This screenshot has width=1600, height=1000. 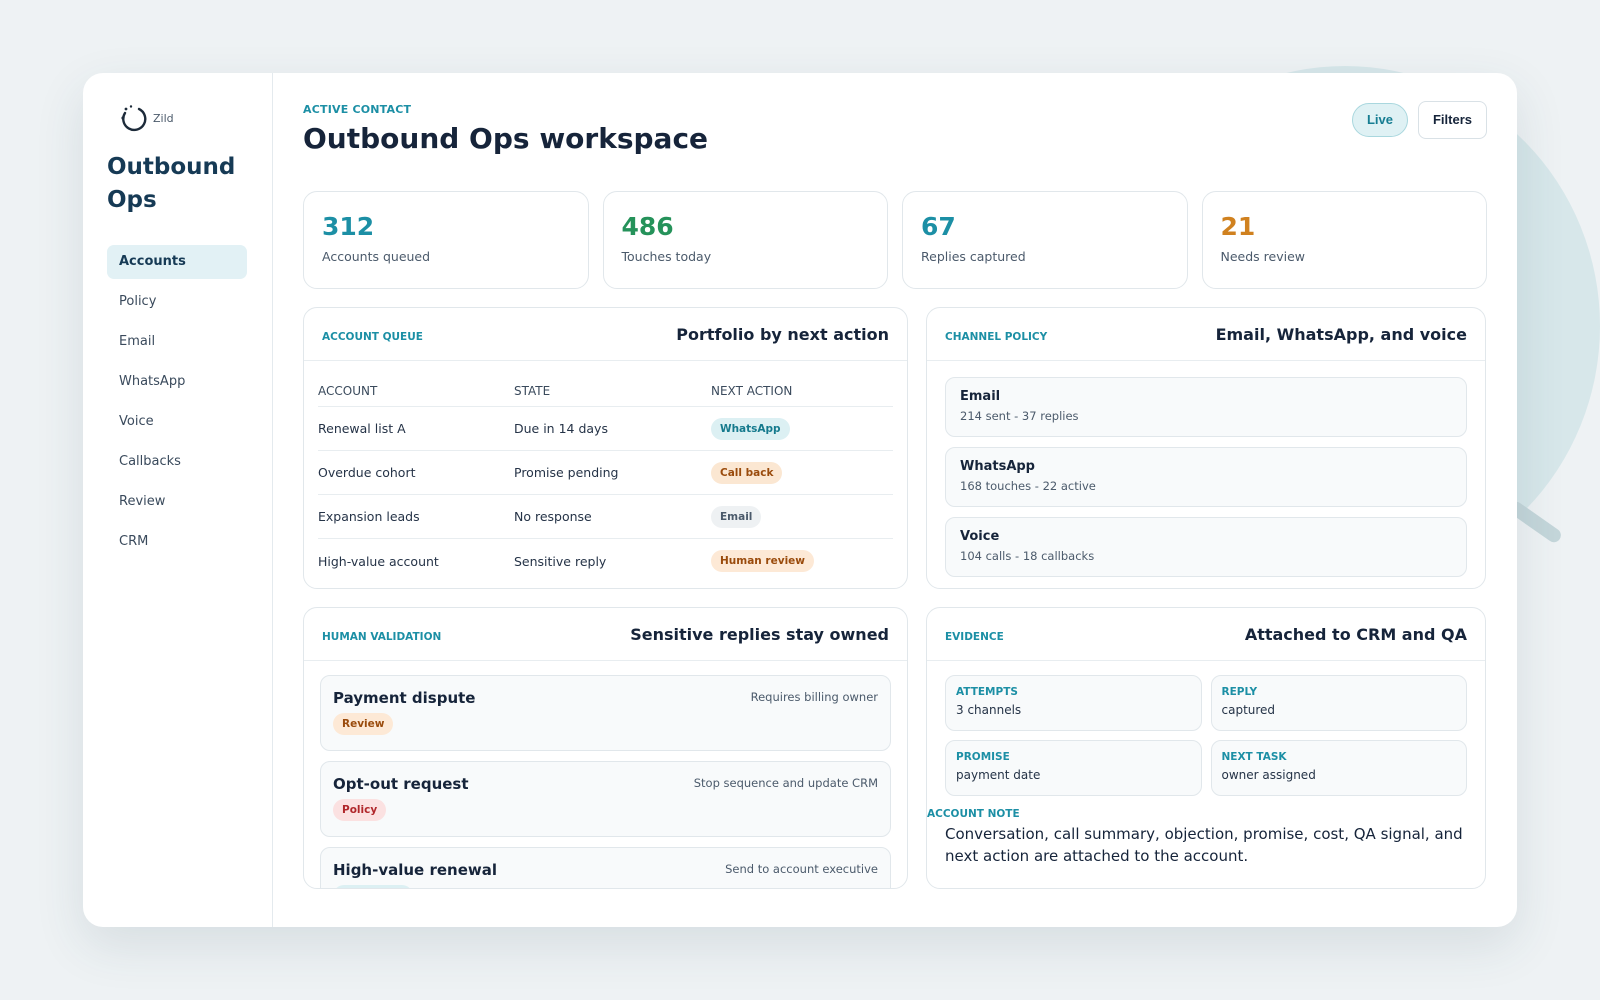 What do you see at coordinates (1238, 226) in the screenshot?
I see `stat-value: 21` at bounding box center [1238, 226].